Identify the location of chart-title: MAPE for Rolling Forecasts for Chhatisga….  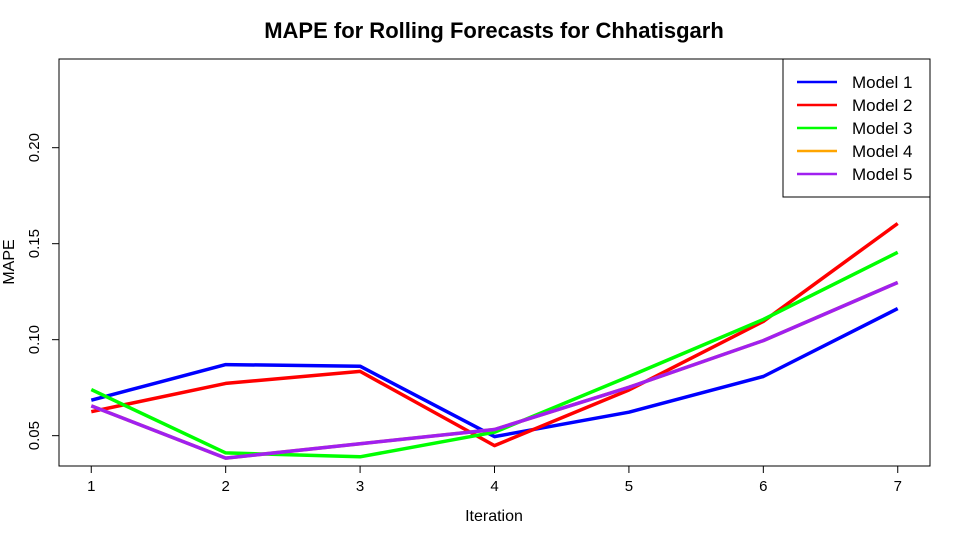
(494, 30).